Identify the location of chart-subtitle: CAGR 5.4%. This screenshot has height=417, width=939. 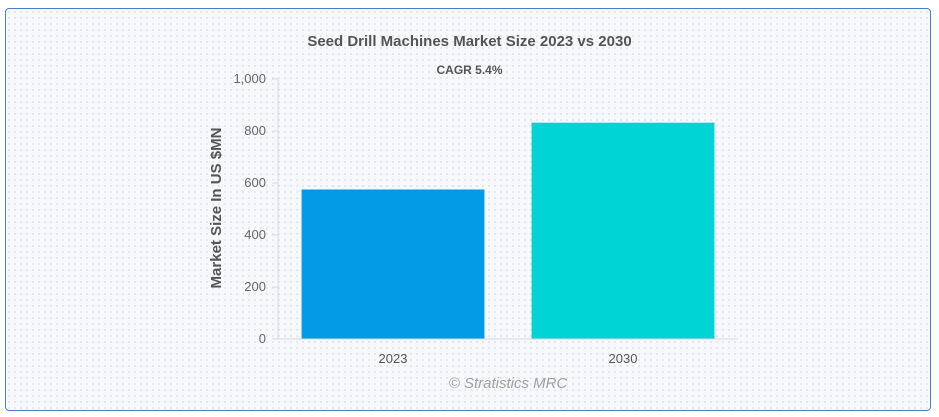
(469, 70).